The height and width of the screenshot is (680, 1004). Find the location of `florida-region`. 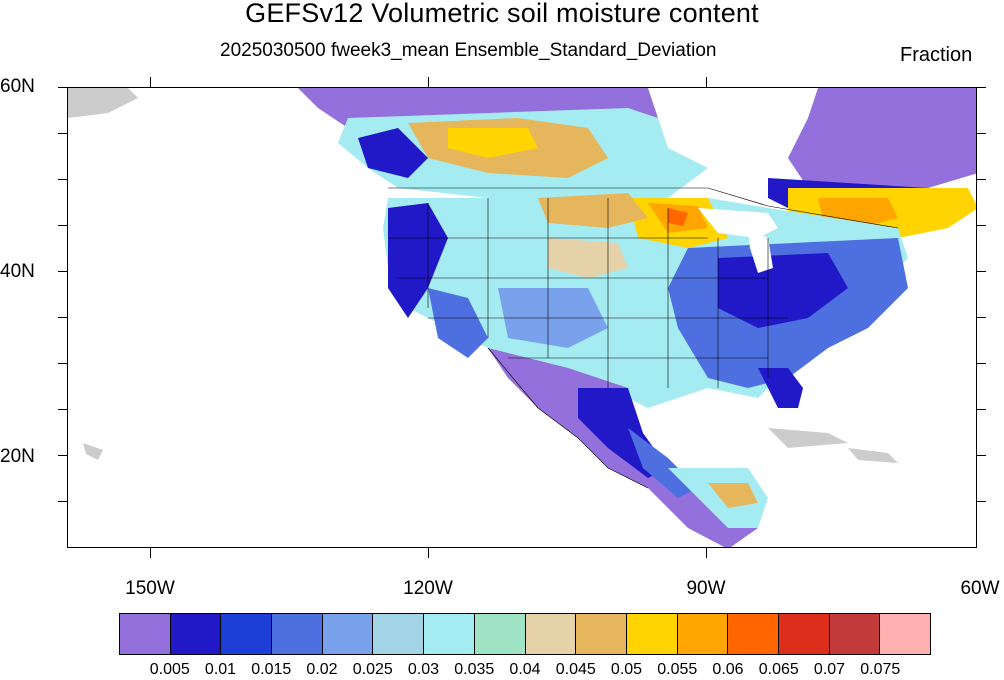

florida-region is located at coordinates (780, 388).